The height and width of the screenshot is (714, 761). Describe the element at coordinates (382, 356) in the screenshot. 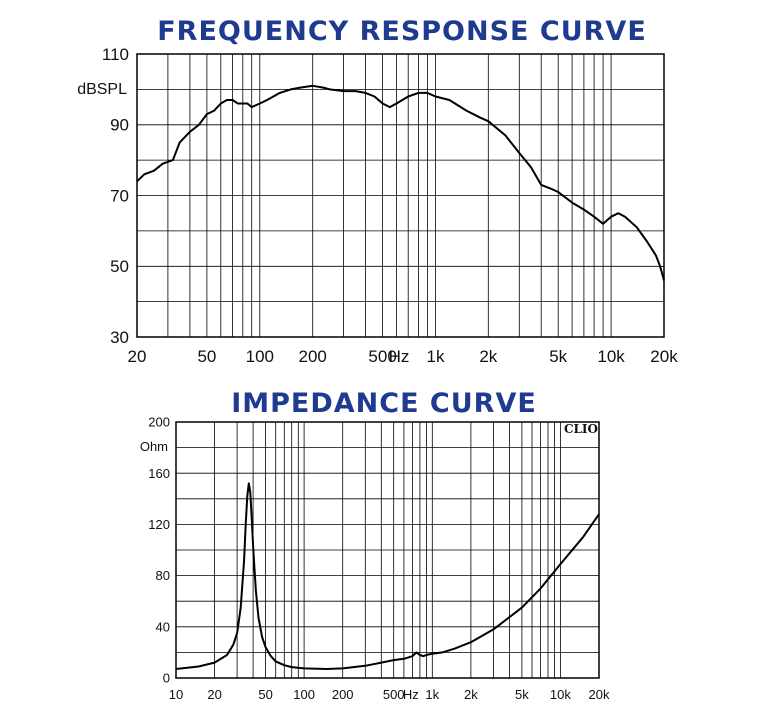

I see `frequency-response-x-tick-label: 500` at that location.